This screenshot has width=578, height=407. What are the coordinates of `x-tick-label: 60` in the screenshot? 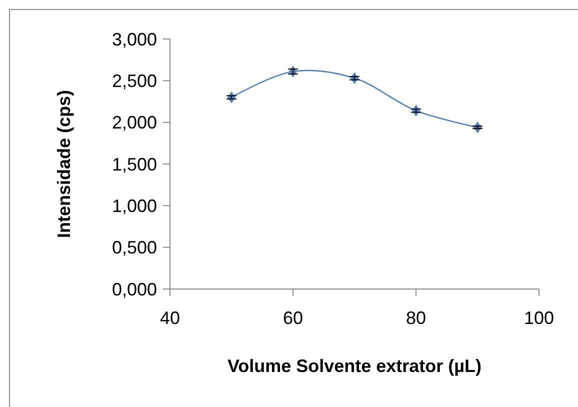 It's located at (293, 318).